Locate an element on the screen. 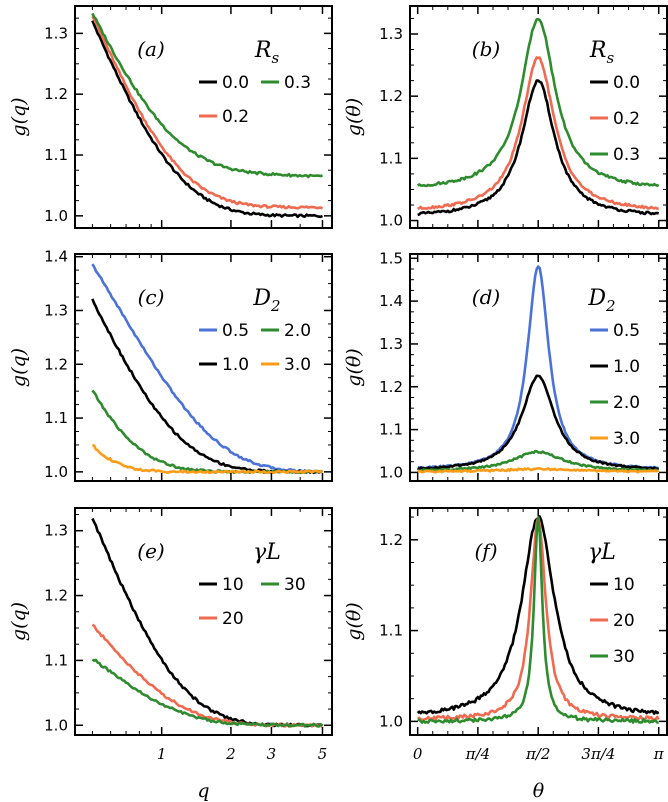 This screenshot has width=668, height=802. x-tick-label: 3 is located at coordinates (272, 754).